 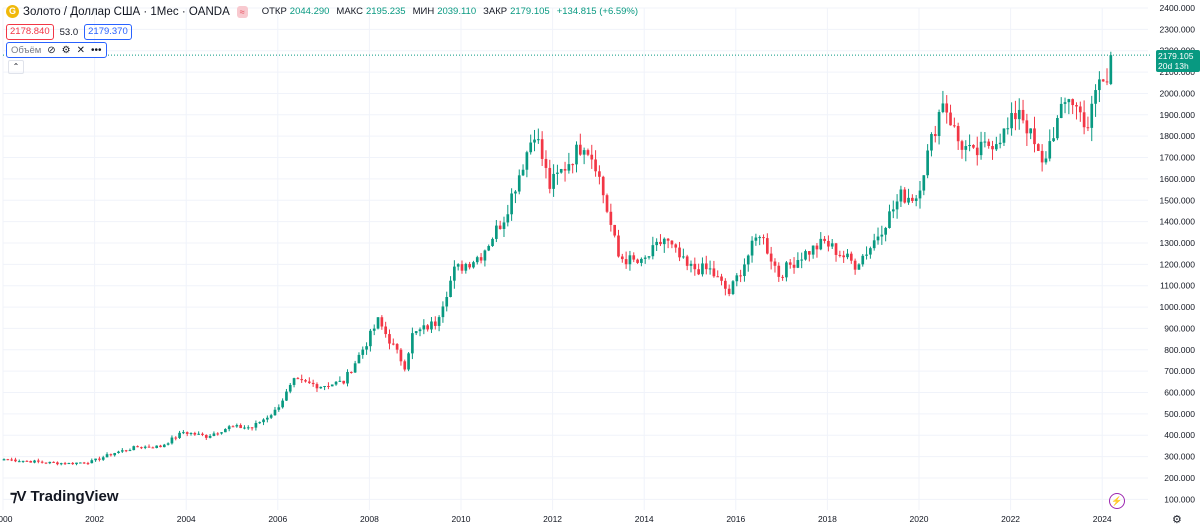 What do you see at coordinates (81, 50) in the screenshot?
I see `close-icon: ✕` at bounding box center [81, 50].